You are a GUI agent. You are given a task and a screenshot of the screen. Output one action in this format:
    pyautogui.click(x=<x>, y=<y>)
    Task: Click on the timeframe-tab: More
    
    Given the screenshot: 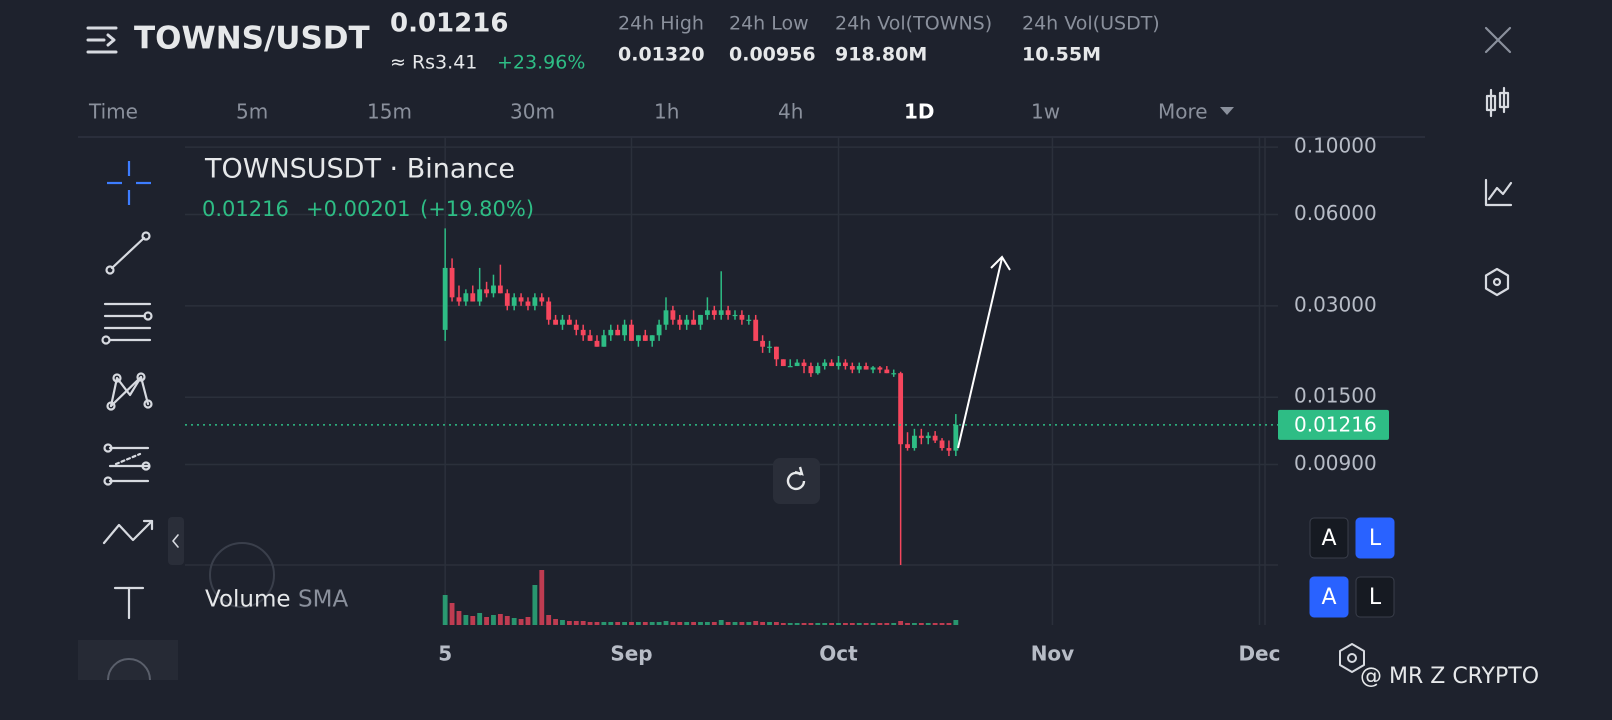 What is the action you would take?
    pyautogui.click(x=1183, y=112)
    